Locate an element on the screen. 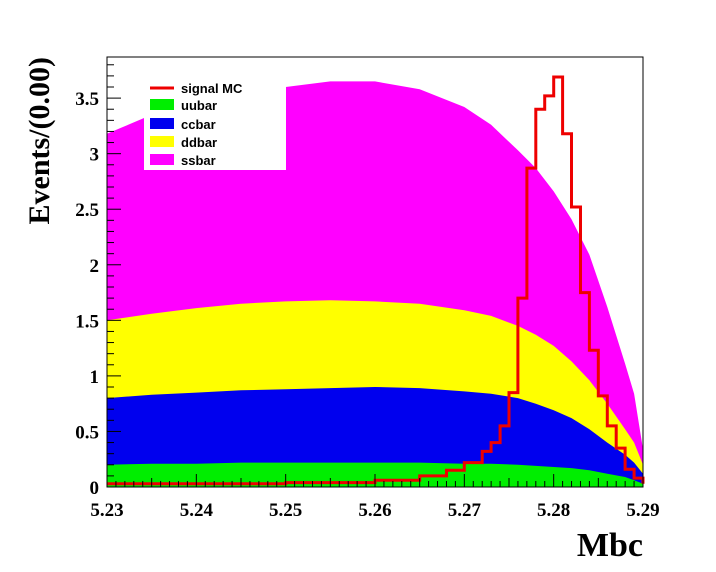  y-tick-label: 3.5 is located at coordinates (87, 99).